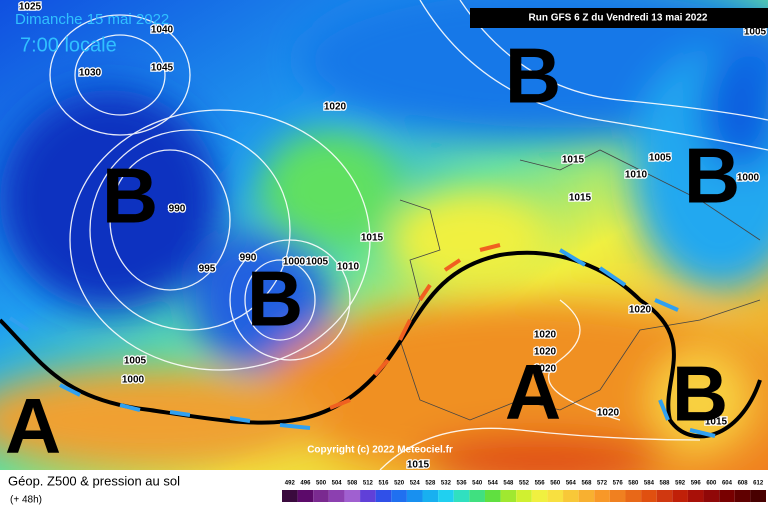 This screenshot has width=768, height=517. What do you see at coordinates (207, 269) in the screenshot?
I see `pressure-label: 995` at bounding box center [207, 269].